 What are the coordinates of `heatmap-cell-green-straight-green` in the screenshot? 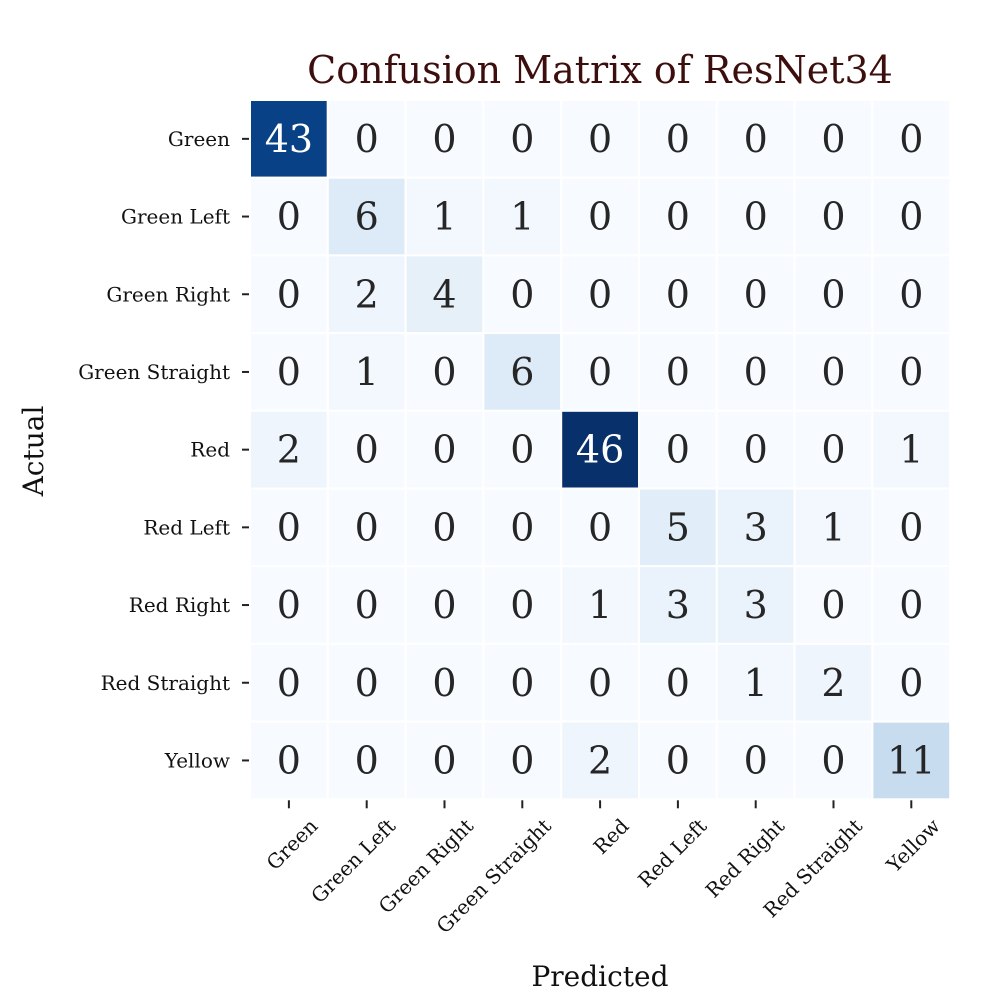 It's located at (289, 372).